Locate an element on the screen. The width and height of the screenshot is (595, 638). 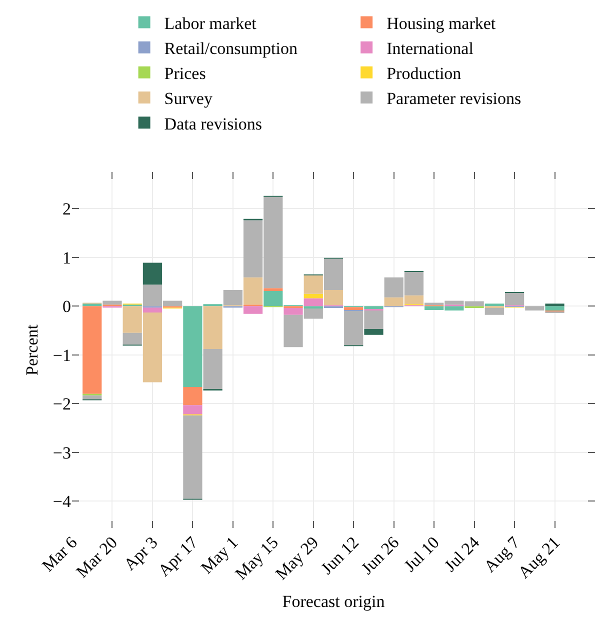
legend-label: Housing market is located at coordinates (441, 23).